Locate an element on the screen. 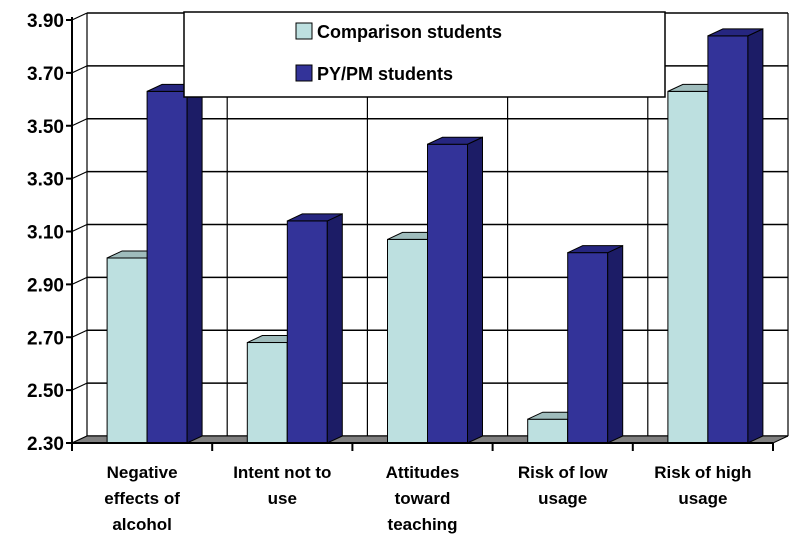 The height and width of the screenshot is (550, 791). x-category-label-line: Risk of high is located at coordinates (702, 472).